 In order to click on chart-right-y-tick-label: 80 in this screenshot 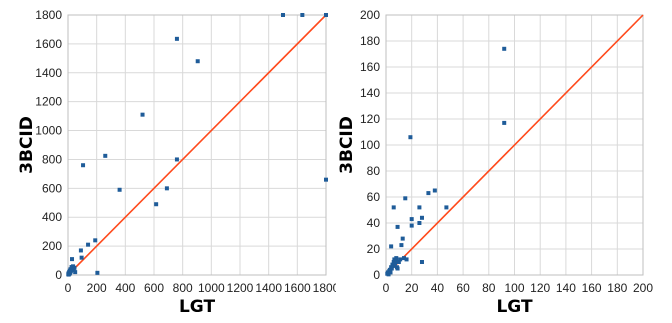, I will do `click(374, 171)`.